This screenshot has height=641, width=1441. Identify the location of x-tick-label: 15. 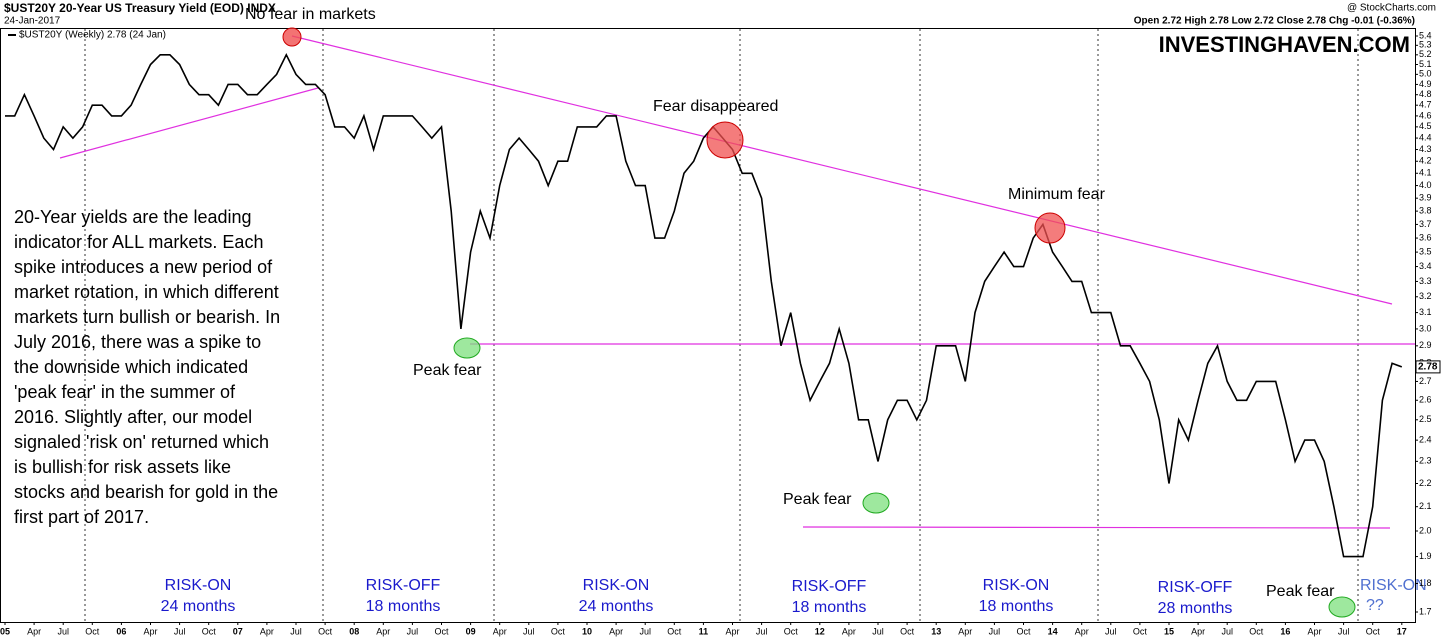
(1169, 631).